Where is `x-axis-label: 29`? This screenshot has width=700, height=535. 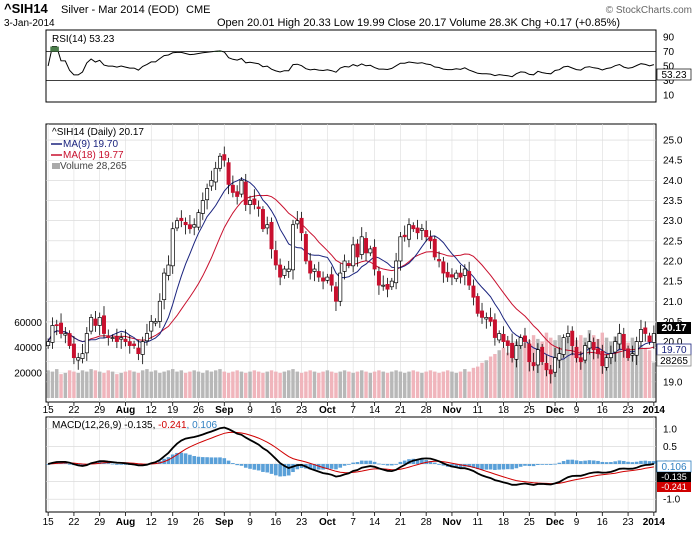 x-axis-label: 29 is located at coordinates (100, 522).